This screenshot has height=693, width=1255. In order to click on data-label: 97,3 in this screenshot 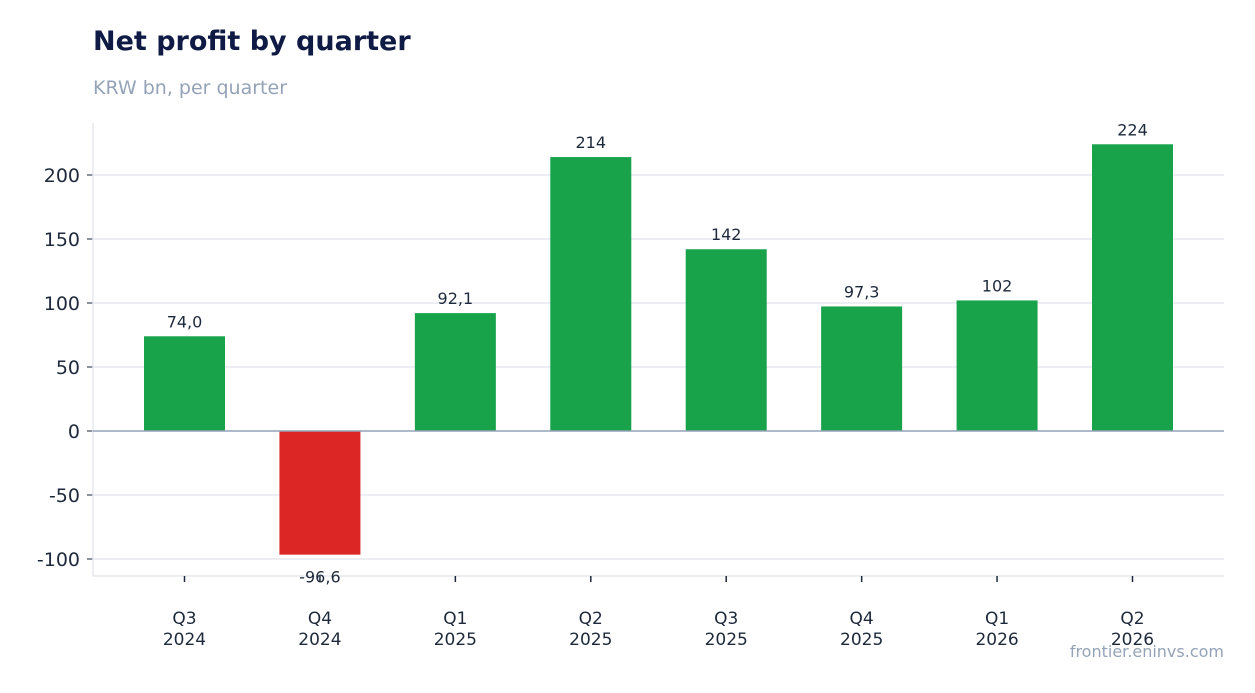, I will do `click(862, 291)`.